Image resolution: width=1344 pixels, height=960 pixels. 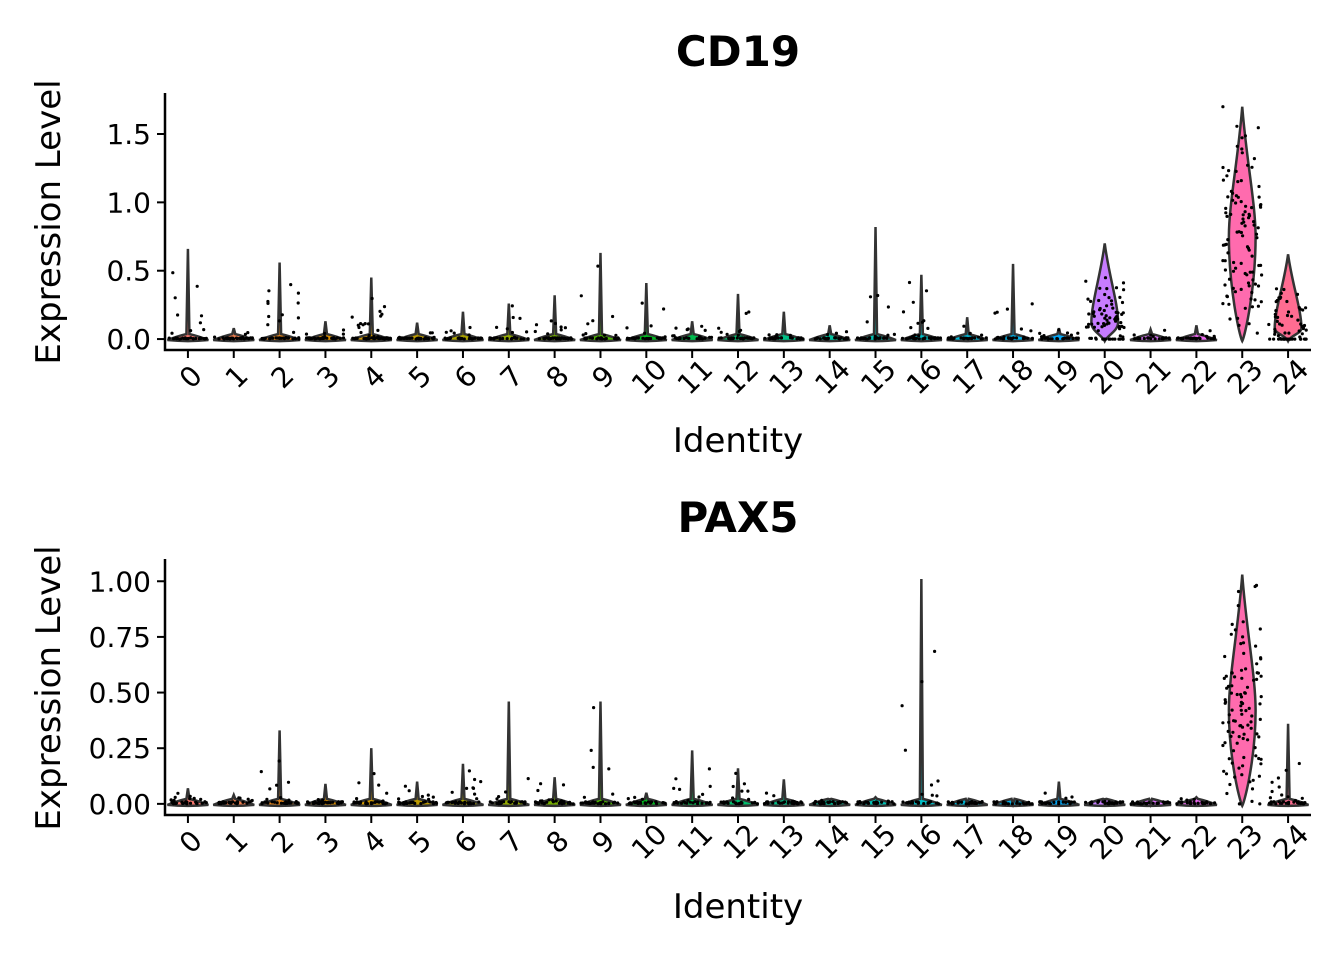 I want to click on x-tick-label: 21, so click(x=1153, y=842).